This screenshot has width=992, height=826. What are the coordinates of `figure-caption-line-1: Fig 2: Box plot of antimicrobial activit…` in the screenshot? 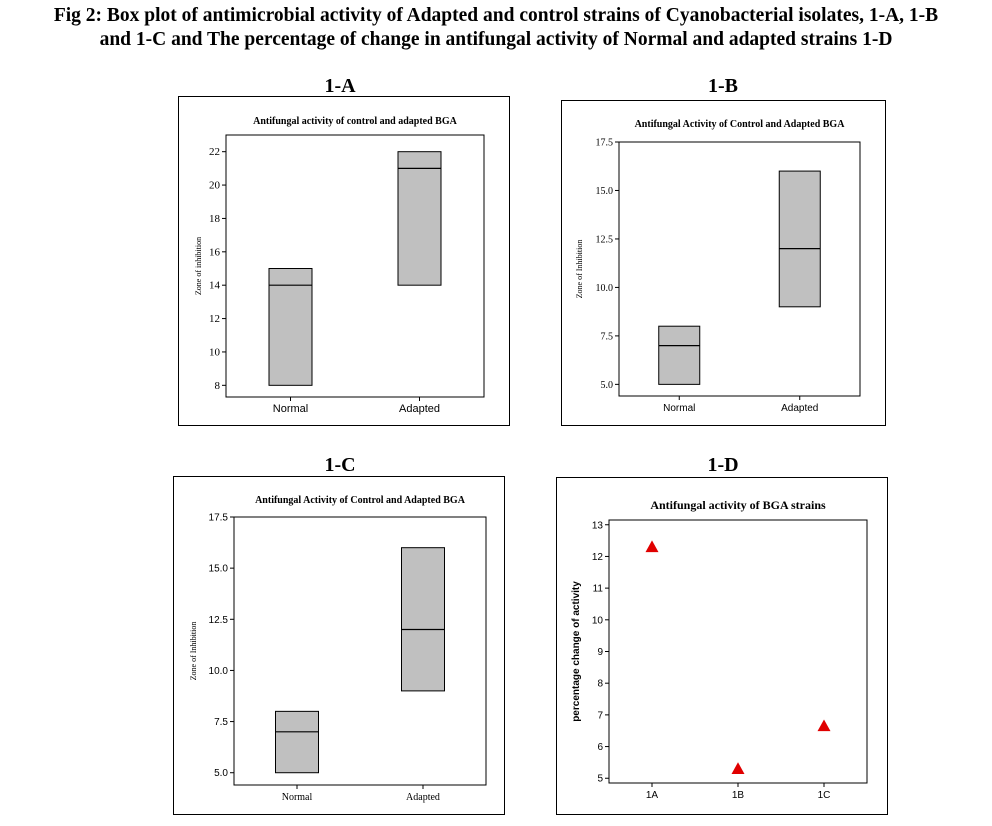 It's located at (496, 15).